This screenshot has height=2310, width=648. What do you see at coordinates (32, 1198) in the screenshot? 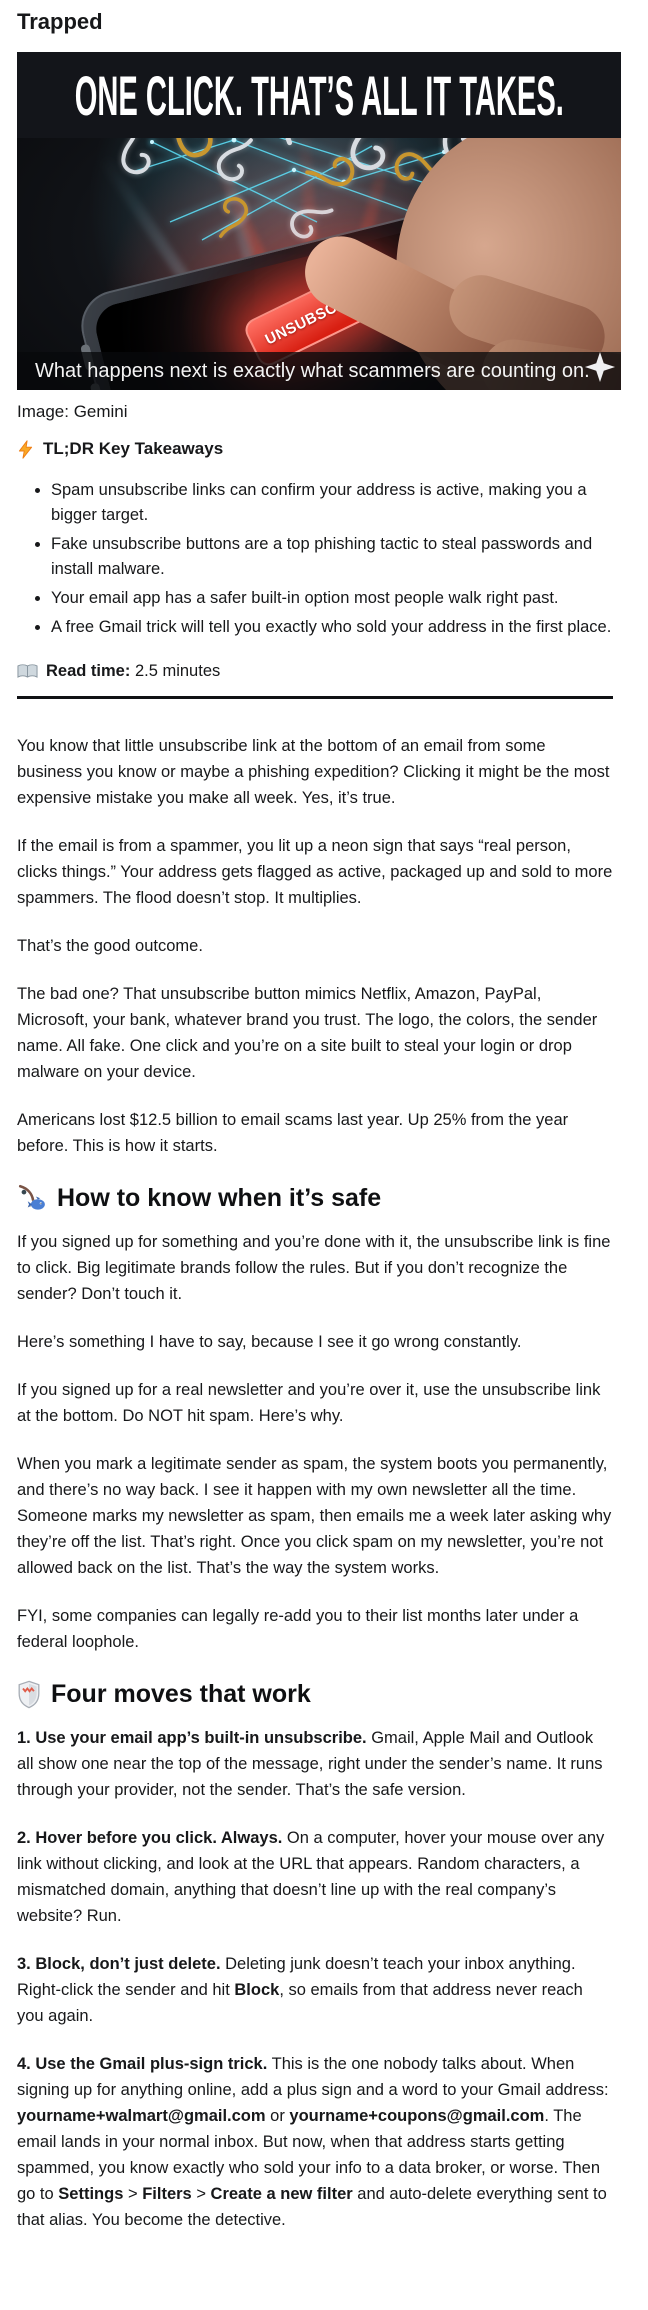
I see `fishing-pole-icon` at bounding box center [32, 1198].